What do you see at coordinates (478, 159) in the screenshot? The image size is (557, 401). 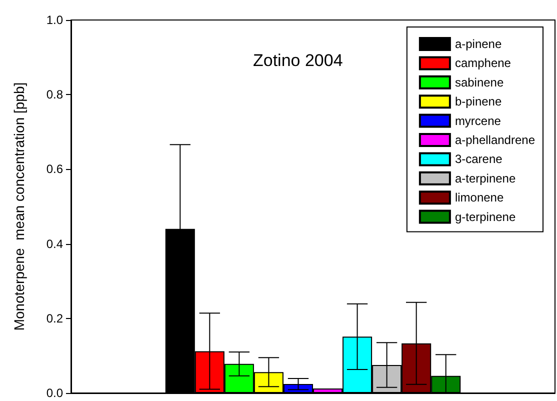 I see `legend-label: 3-carene` at bounding box center [478, 159].